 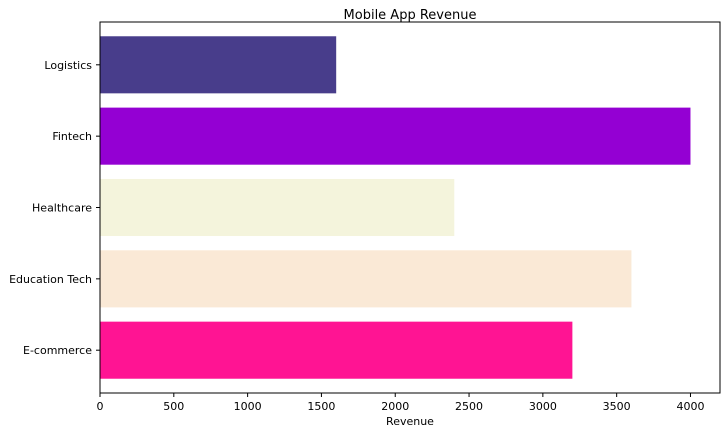 I want to click on x-tick-label: 0, so click(x=100, y=406).